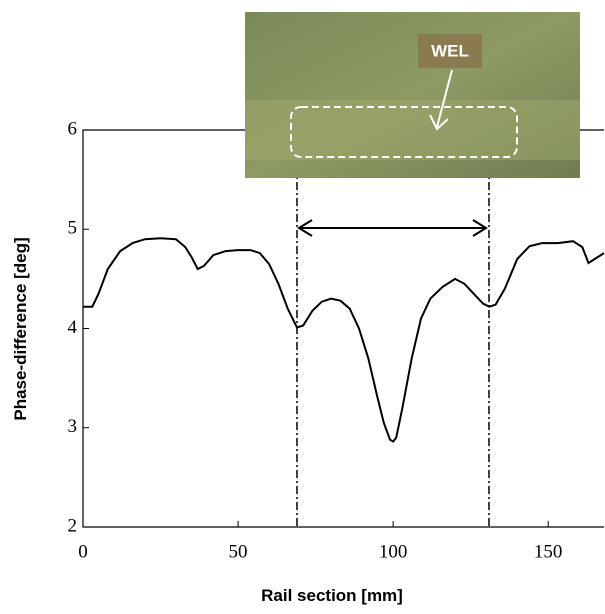 The width and height of the screenshot is (605, 614). I want to click on wel-arrow, so click(441, 100).